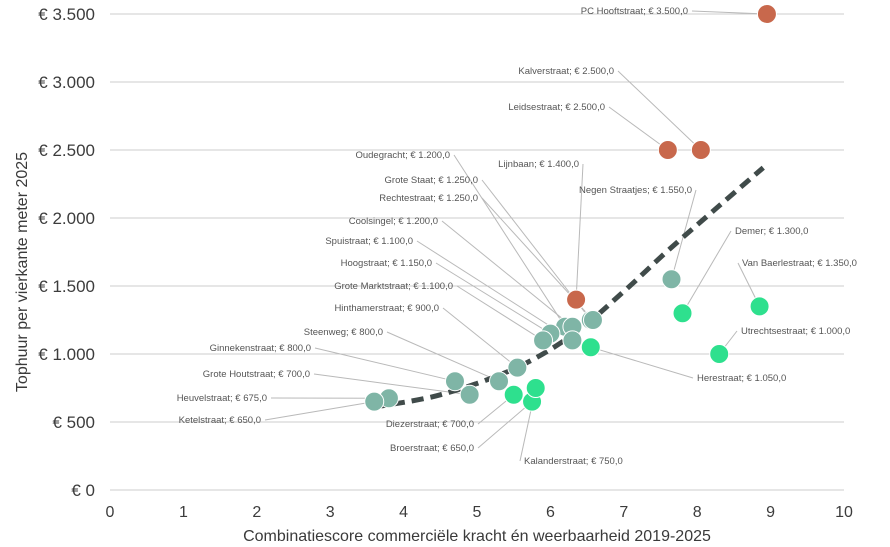  What do you see at coordinates (256, 512) in the screenshot?
I see `x-tick-label: 2` at bounding box center [256, 512].